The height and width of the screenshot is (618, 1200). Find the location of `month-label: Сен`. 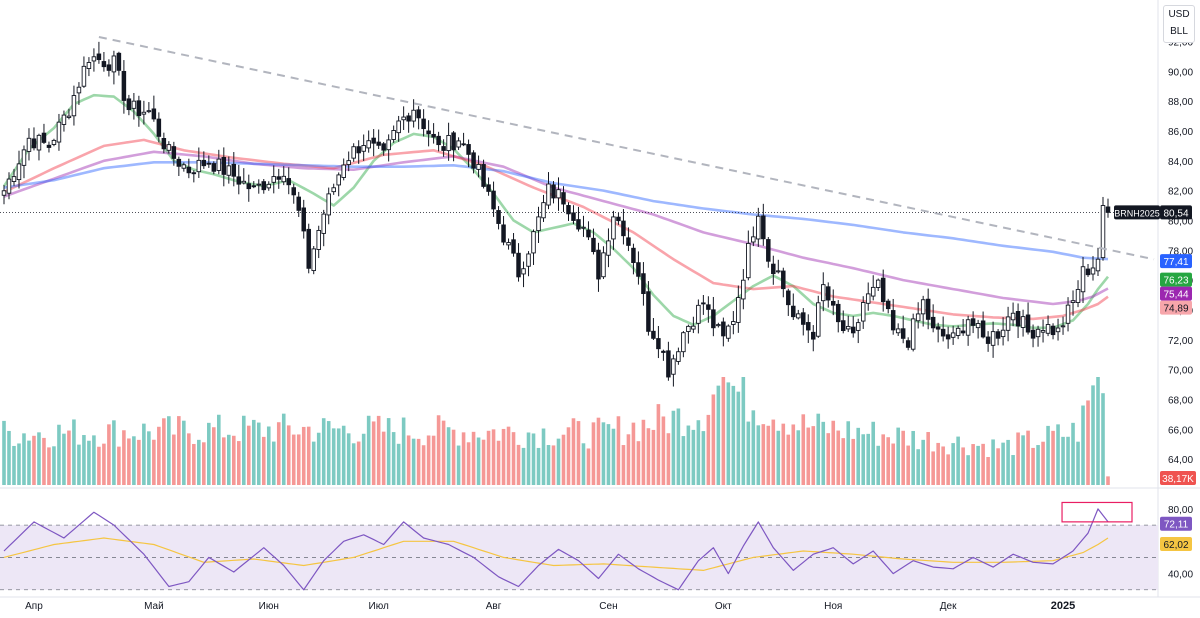

month-label: Сен is located at coordinates (608, 606).